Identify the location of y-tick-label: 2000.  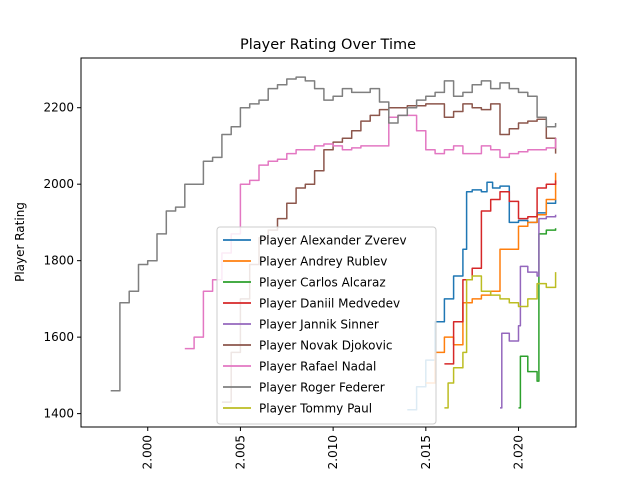
(58, 184).